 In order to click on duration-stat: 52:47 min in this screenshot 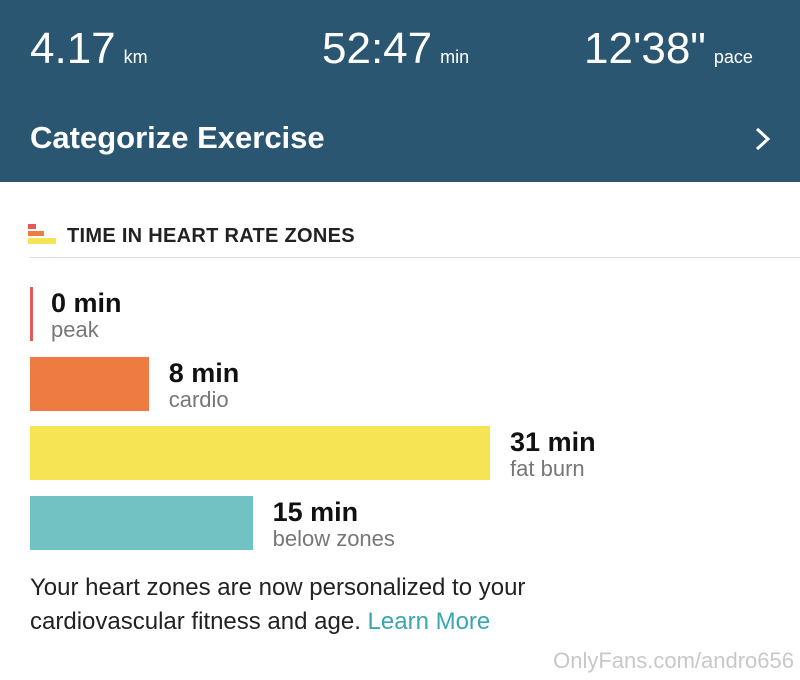, I will do `click(395, 49)`.